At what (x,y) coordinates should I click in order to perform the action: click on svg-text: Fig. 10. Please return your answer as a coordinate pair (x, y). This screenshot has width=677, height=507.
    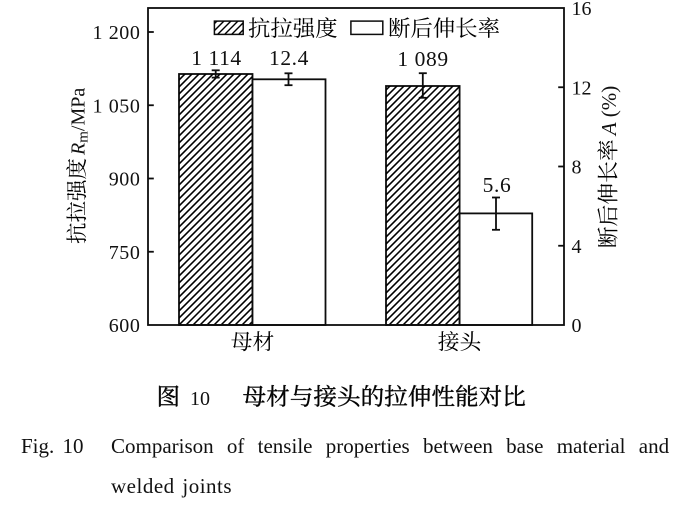
    Looking at the image, I should click on (52, 446).